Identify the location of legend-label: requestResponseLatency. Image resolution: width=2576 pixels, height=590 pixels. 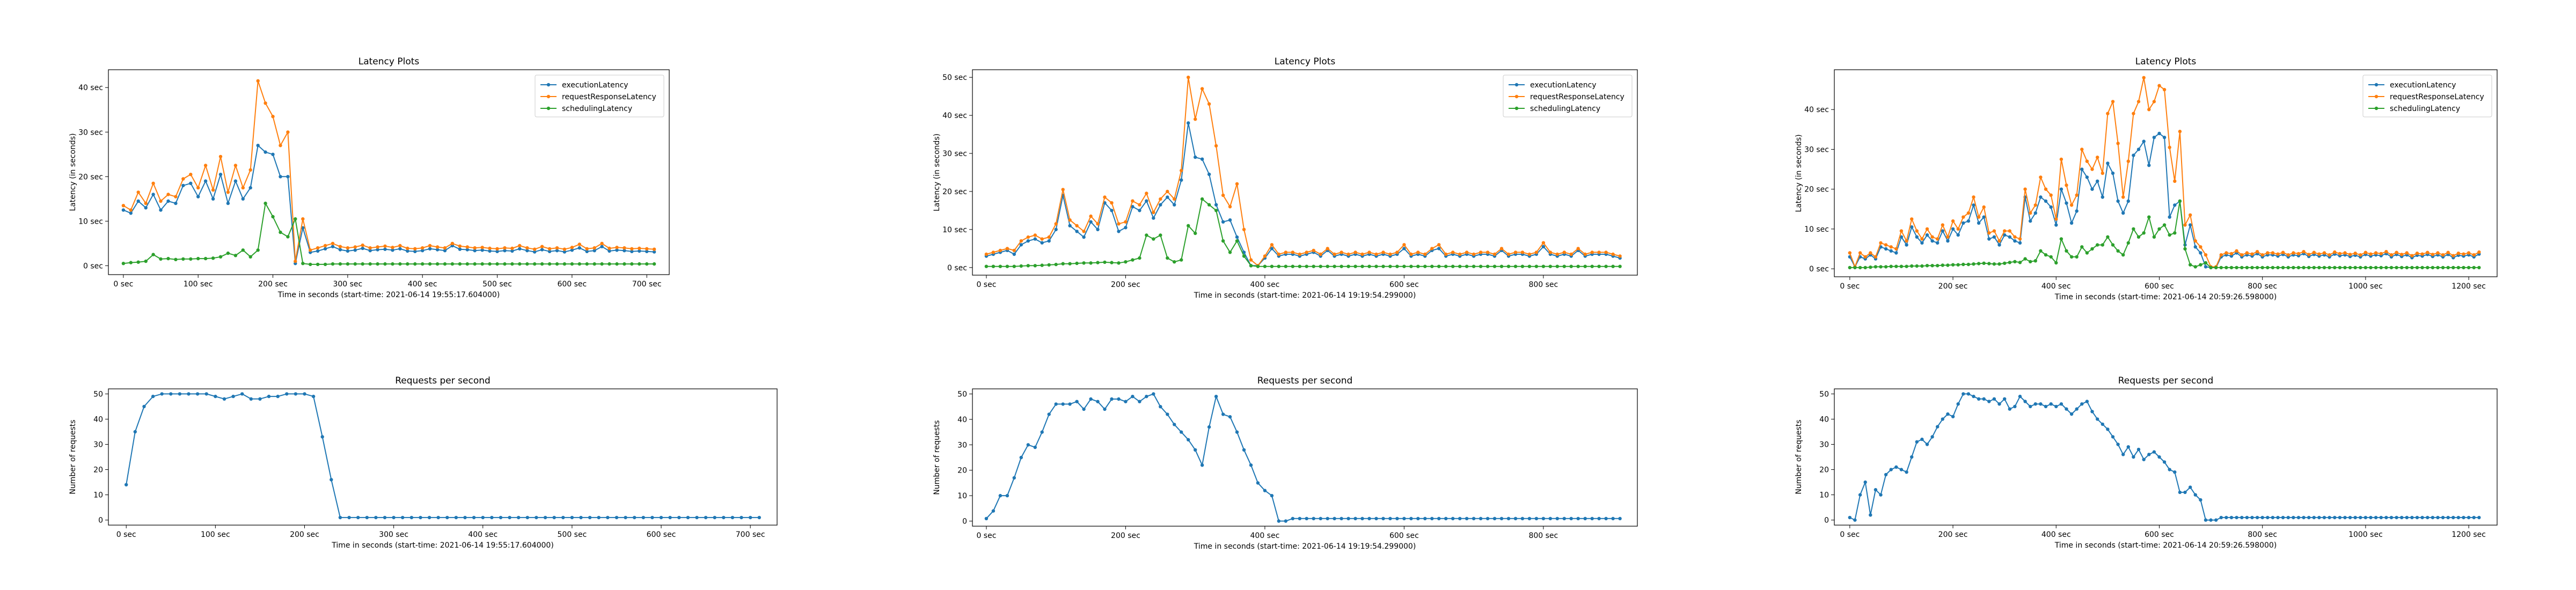
(2437, 97).